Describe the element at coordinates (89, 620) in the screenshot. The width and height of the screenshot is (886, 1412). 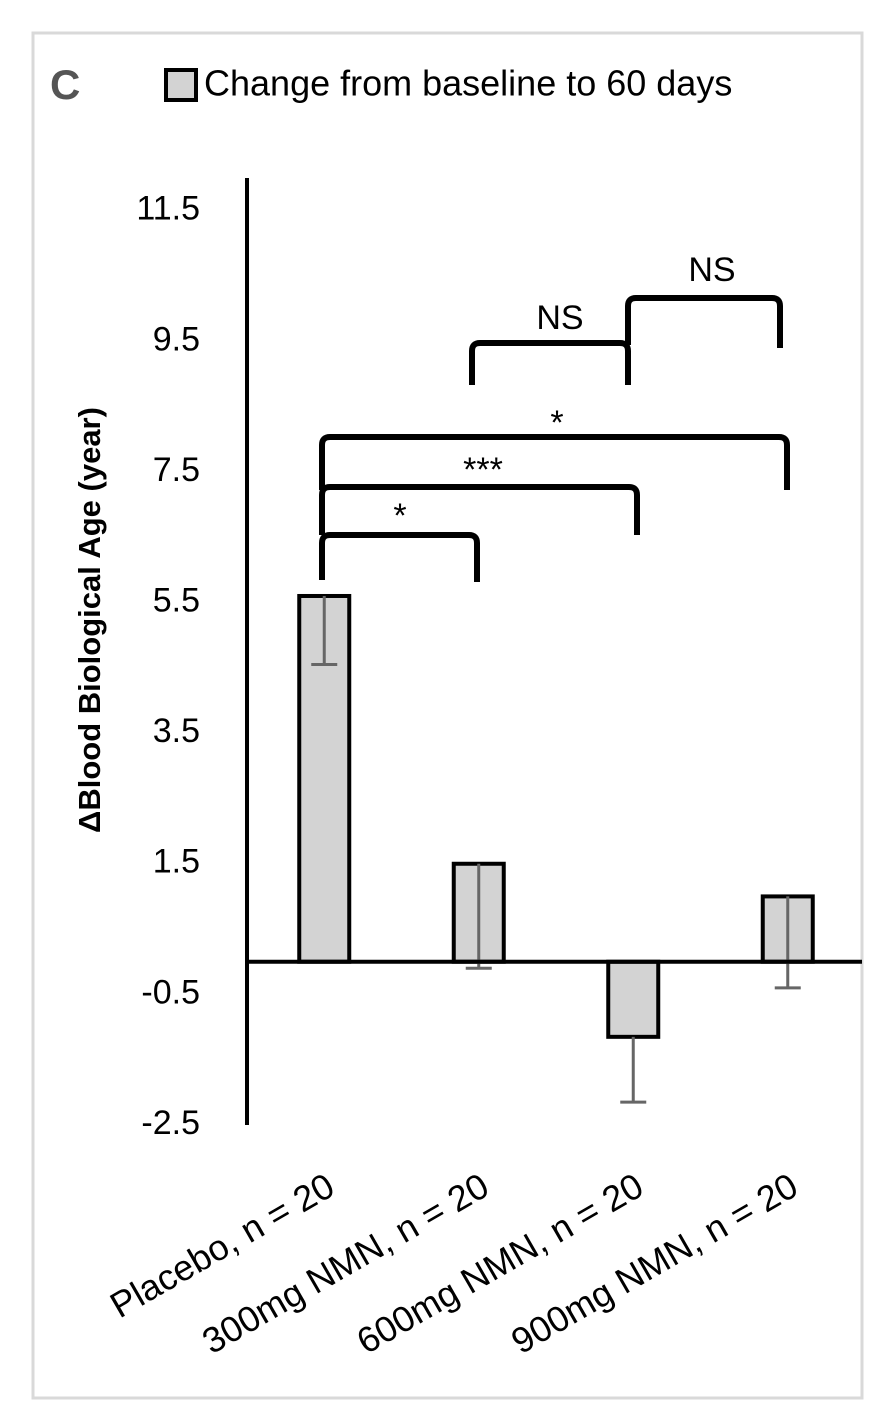
I see `y-axis-label: ΔBlood Biological Age (year)` at that location.